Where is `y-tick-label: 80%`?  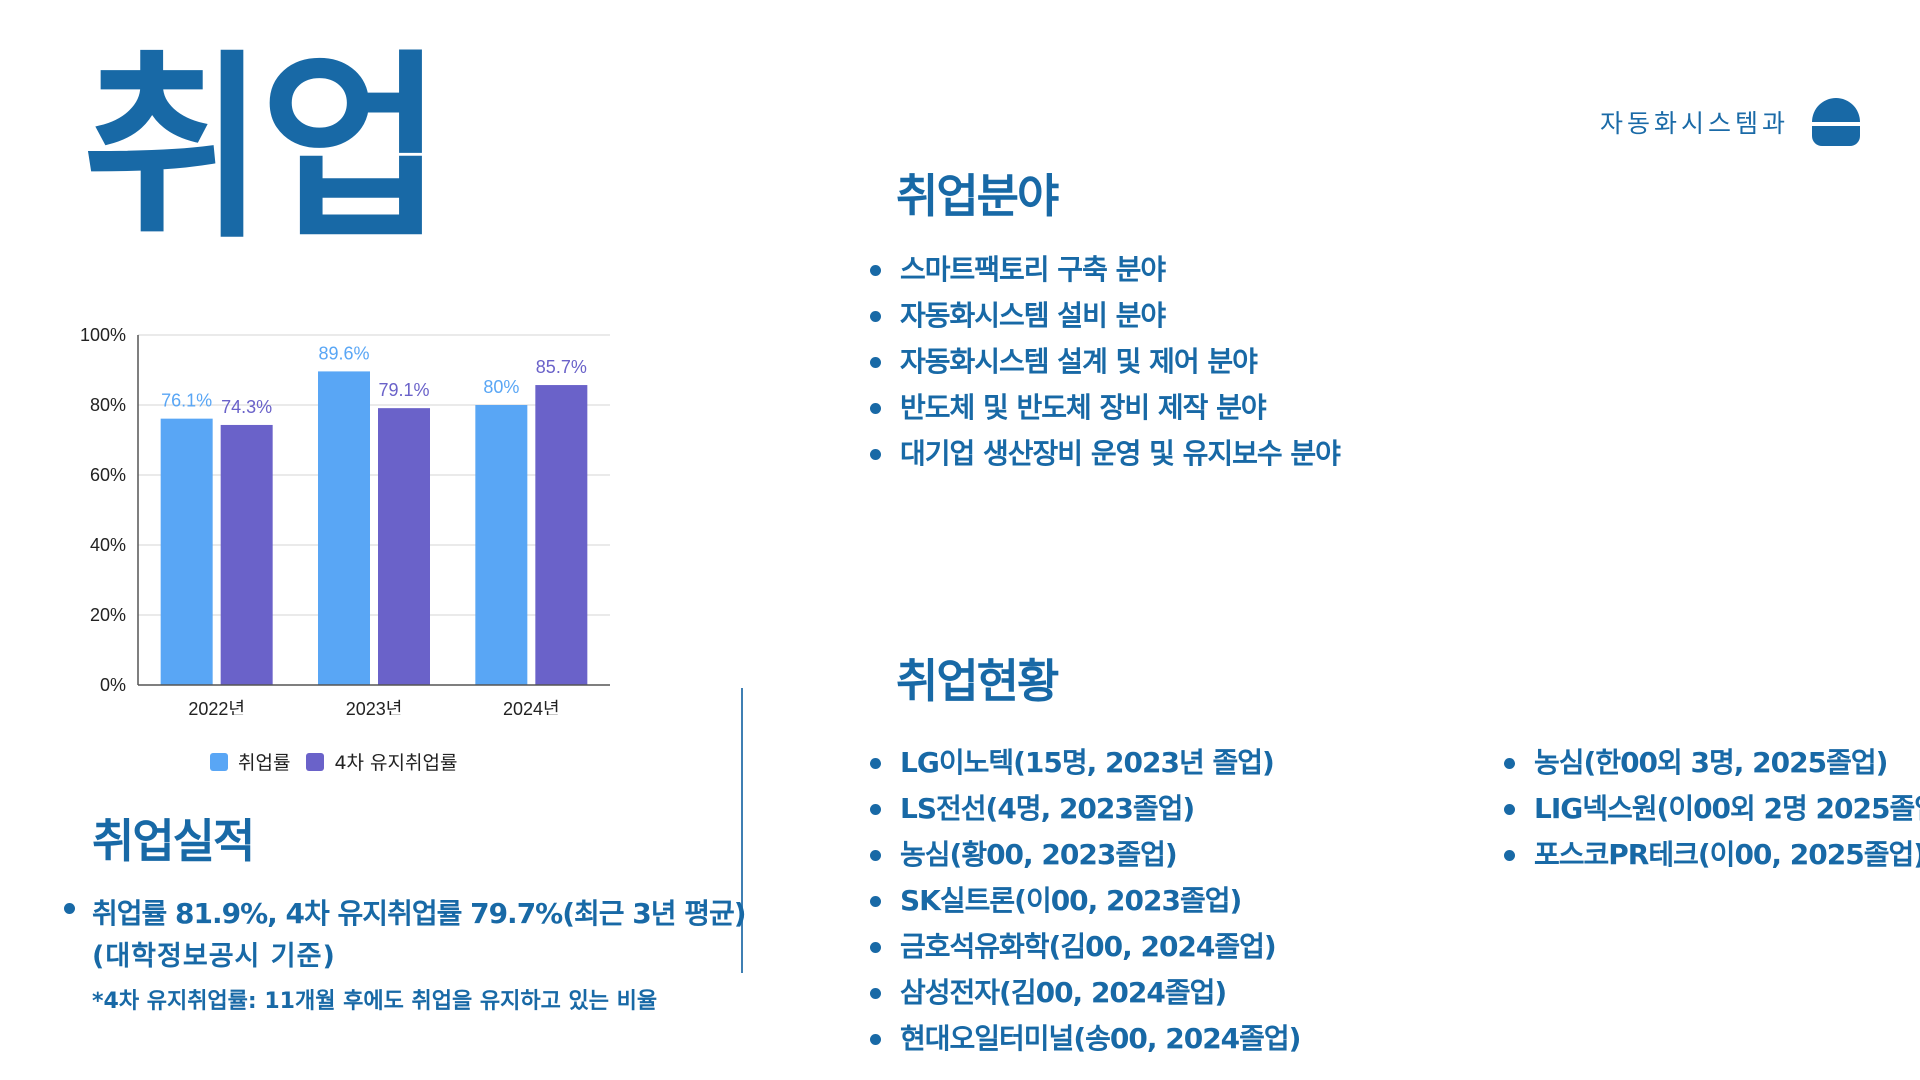
y-tick-label: 80% is located at coordinates (108, 405).